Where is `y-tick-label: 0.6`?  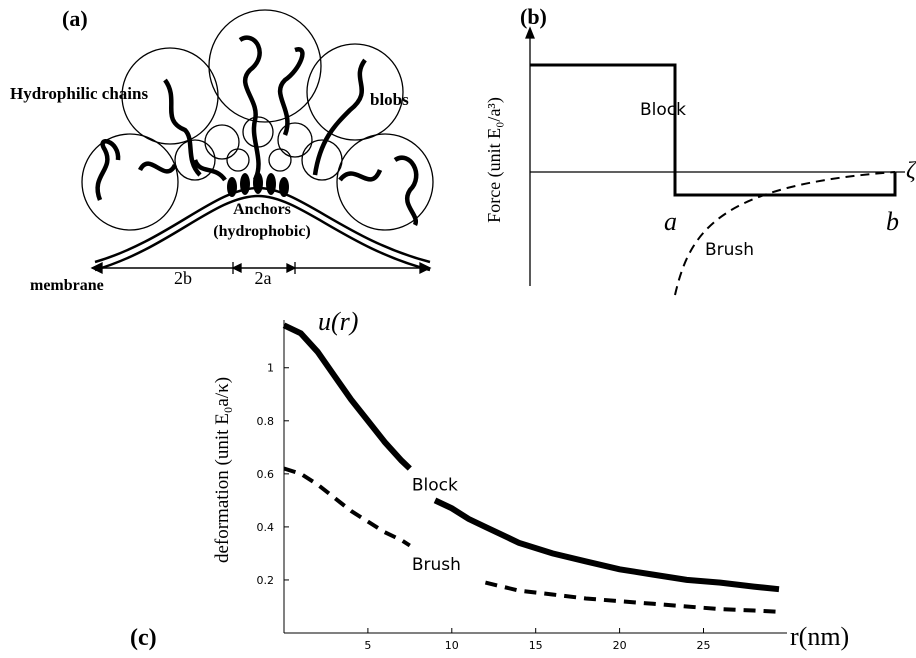 y-tick-label: 0.6 is located at coordinates (266, 474).